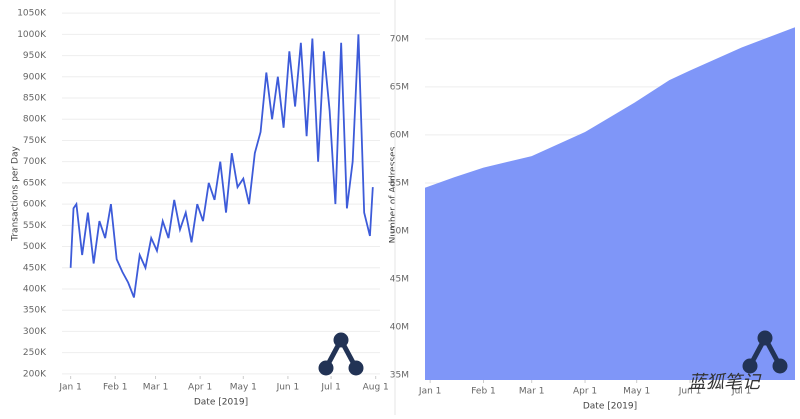 Image resolution: width=800 pixels, height=419 pixels. What do you see at coordinates (35, 289) in the screenshot?
I see `y-tick-label: 400K` at bounding box center [35, 289].